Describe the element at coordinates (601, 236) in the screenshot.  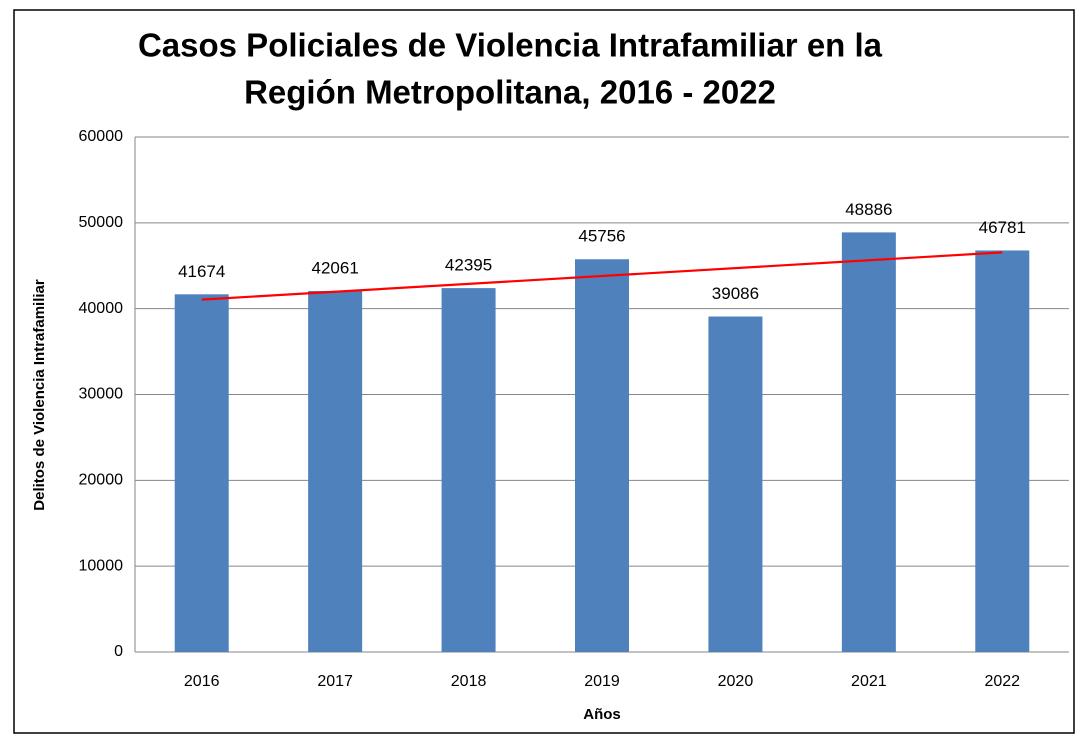
I see `value-label: 45756` at that location.